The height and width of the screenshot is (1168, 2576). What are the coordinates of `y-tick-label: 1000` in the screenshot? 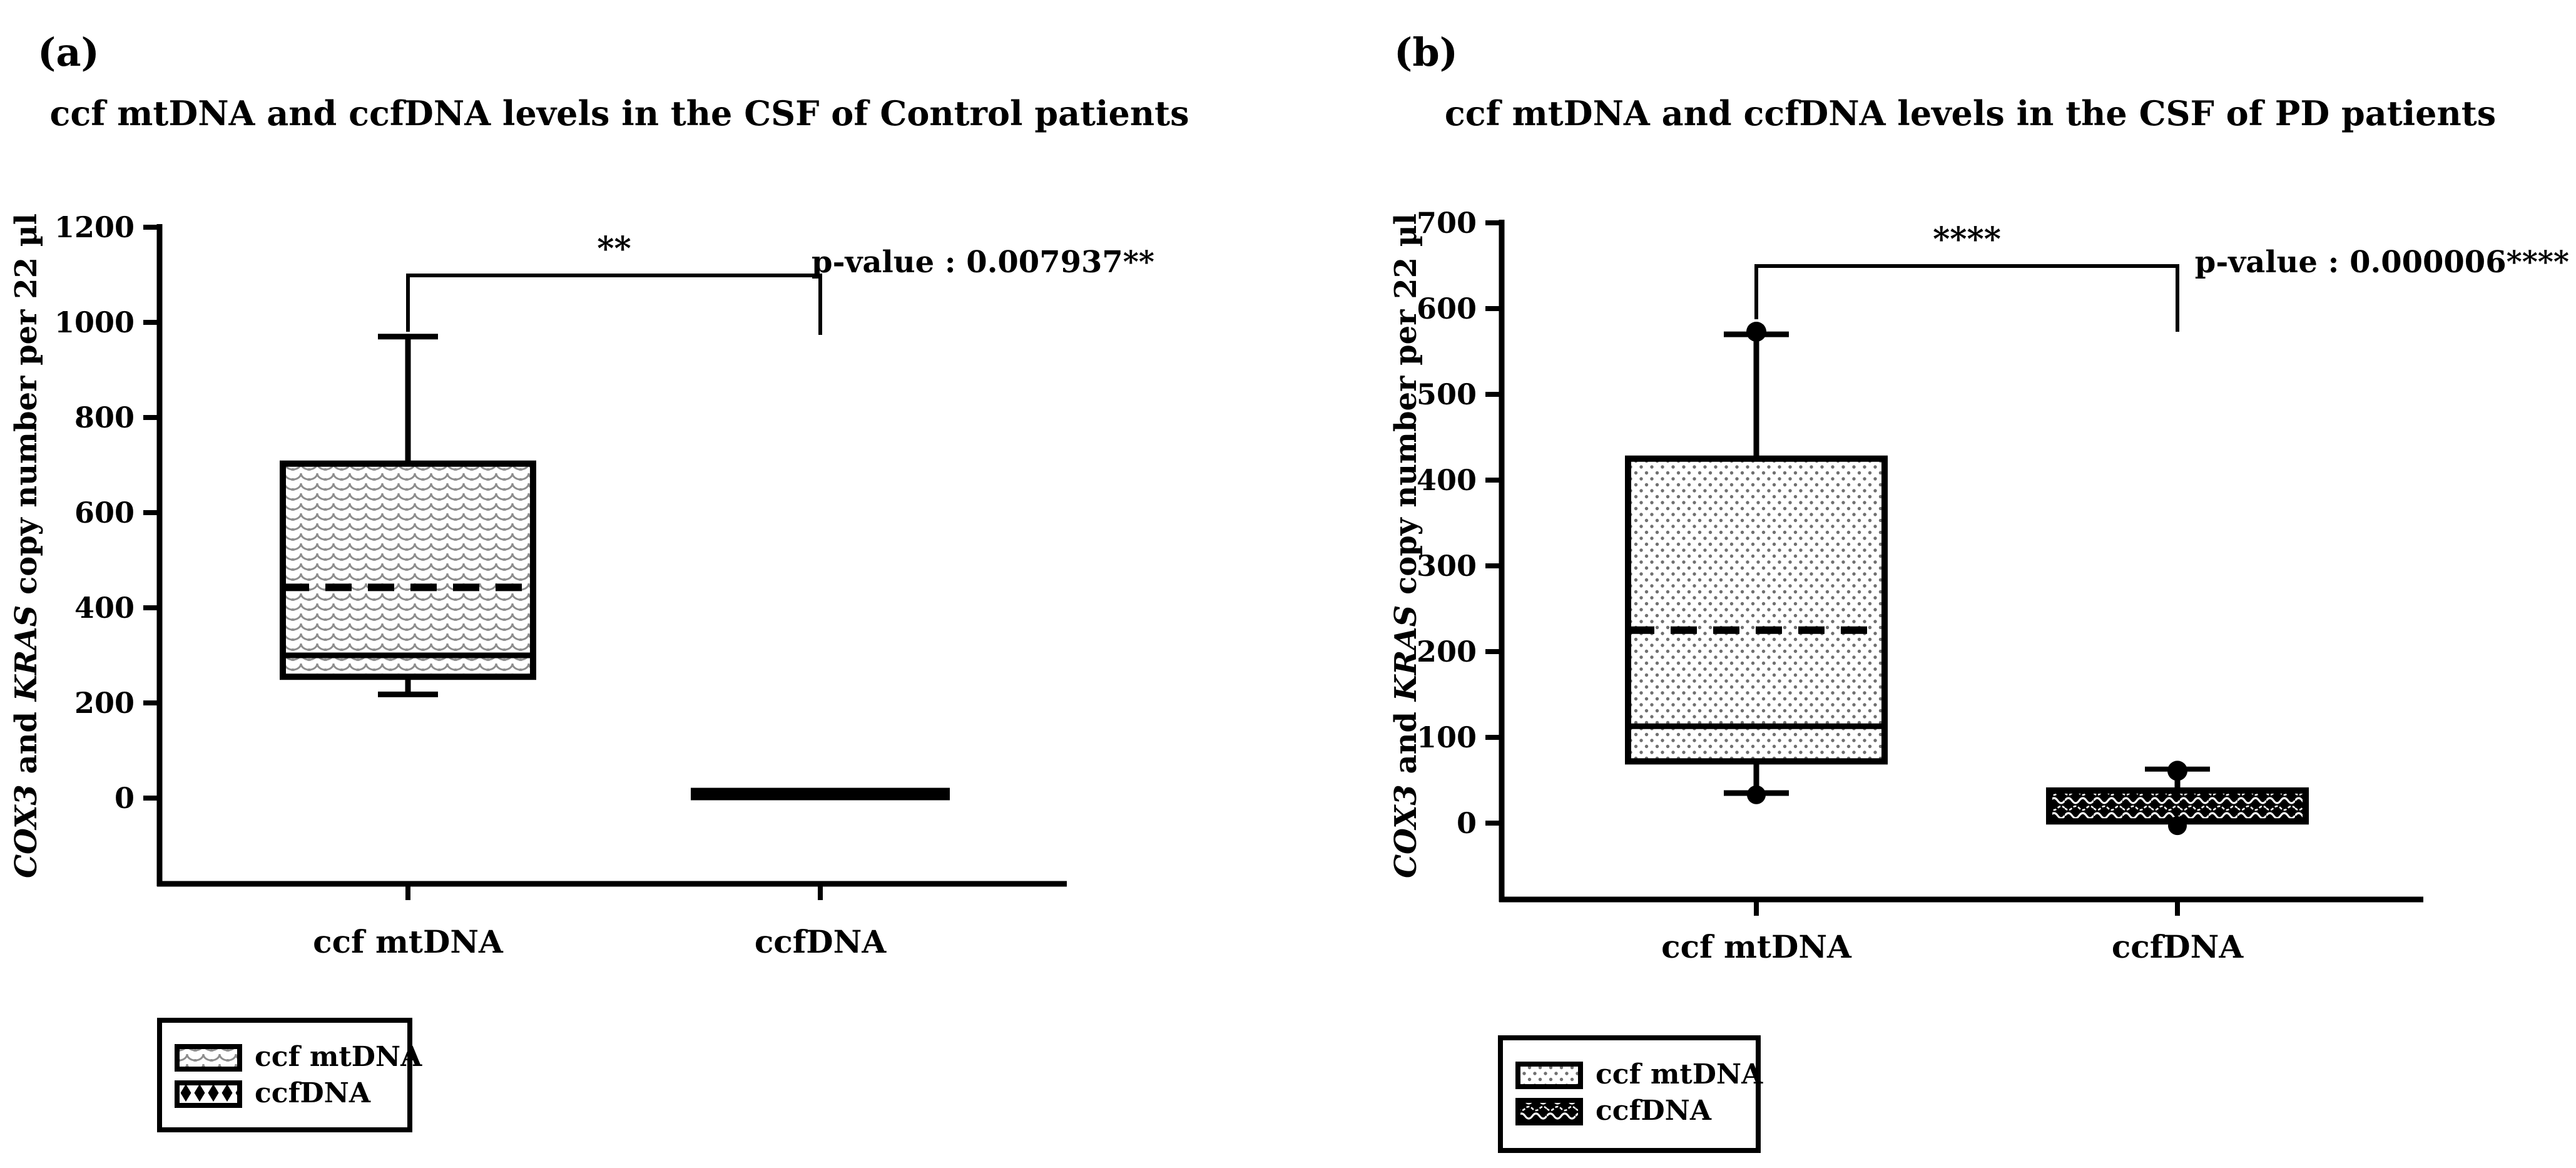 It's located at (94, 322).